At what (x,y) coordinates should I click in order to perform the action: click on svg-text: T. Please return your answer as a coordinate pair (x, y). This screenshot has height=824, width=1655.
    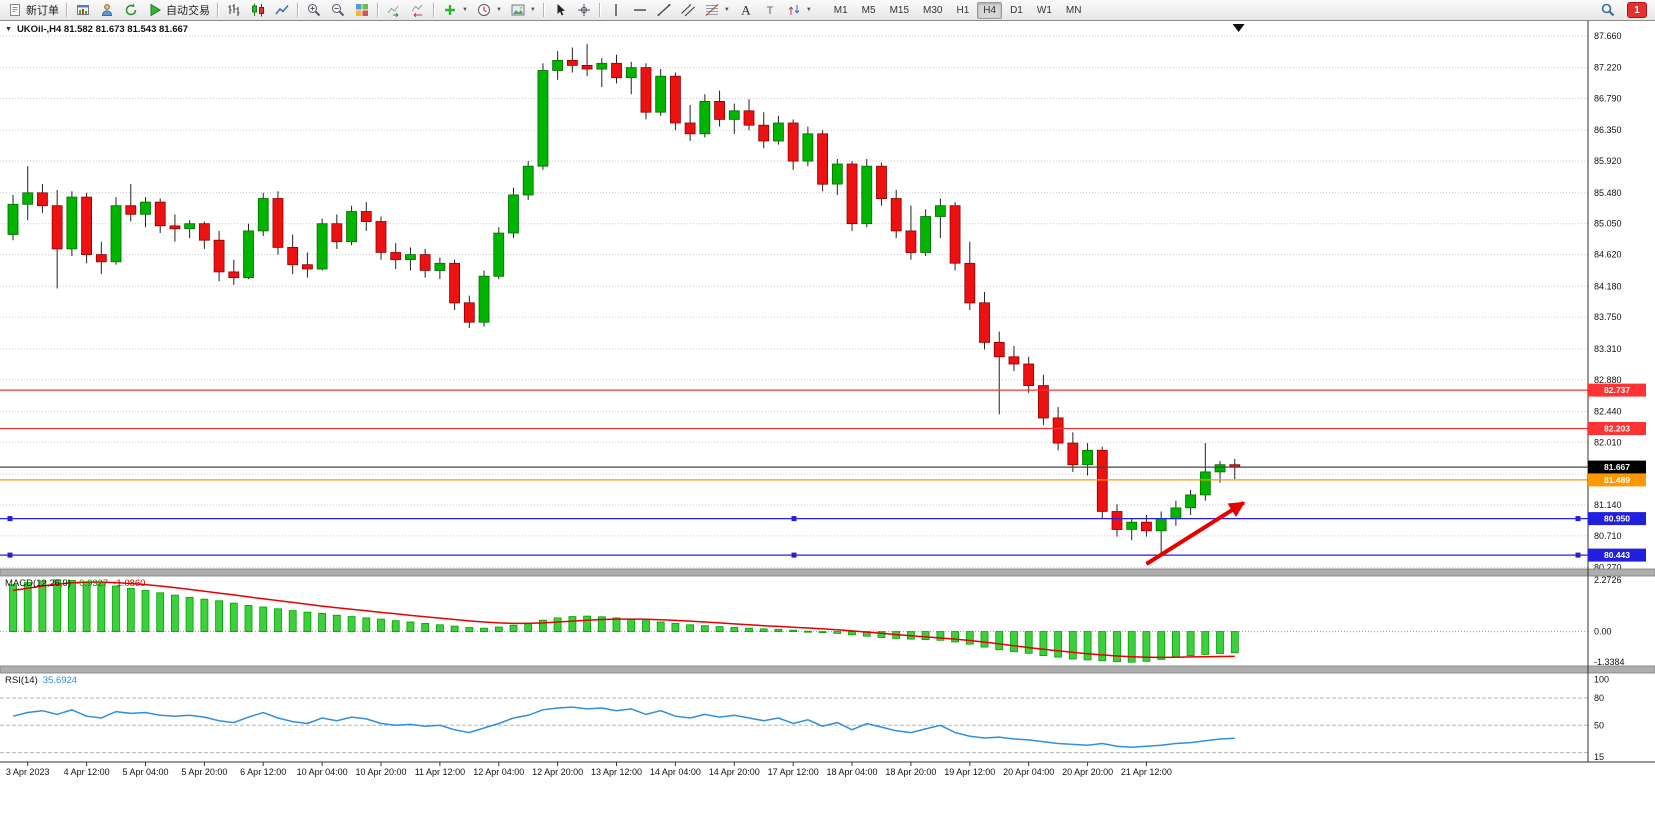
    Looking at the image, I should click on (769, 11).